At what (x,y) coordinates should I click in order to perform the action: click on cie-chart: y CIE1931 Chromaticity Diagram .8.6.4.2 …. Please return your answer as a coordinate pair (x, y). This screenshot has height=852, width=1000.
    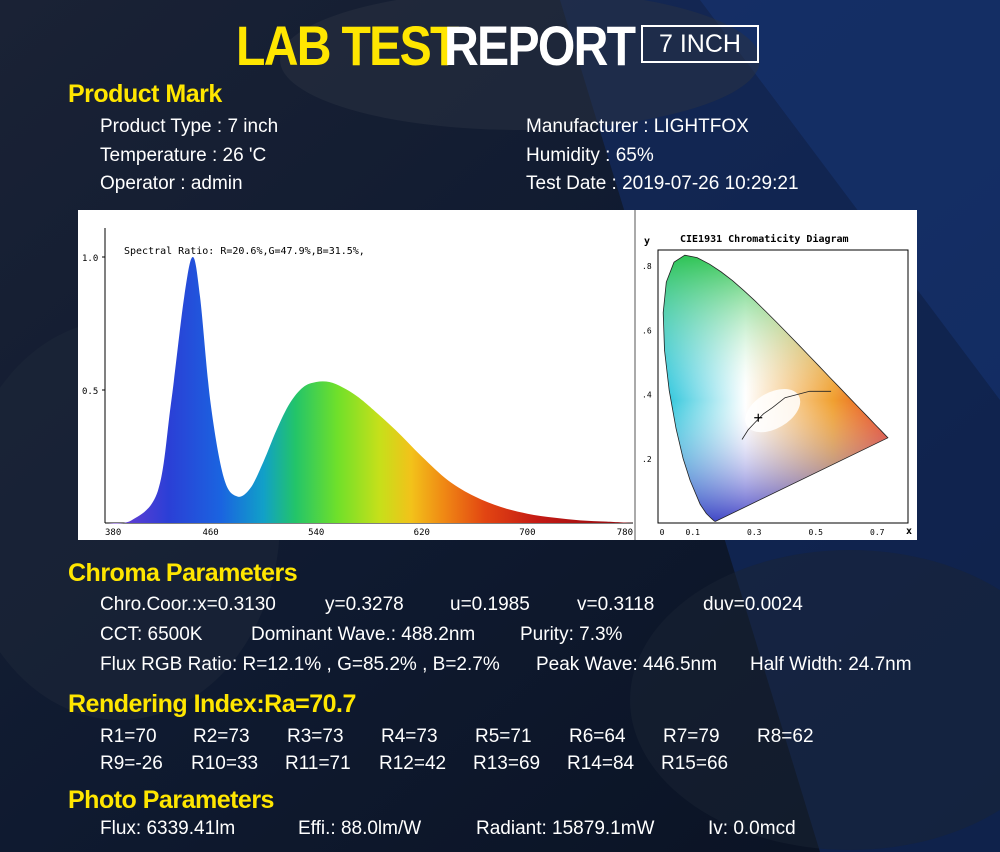
    Looking at the image, I should click on (777, 385).